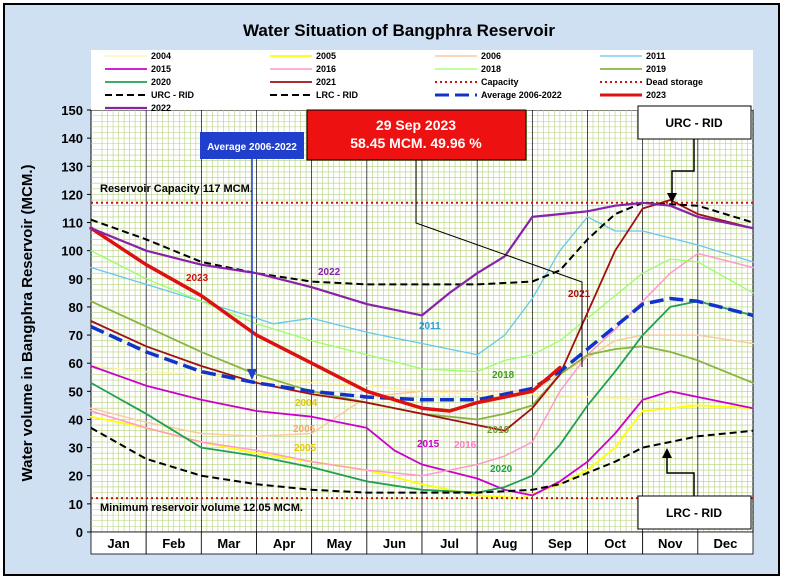  What do you see at coordinates (430, 326) in the screenshot?
I see `series-label-2011: 2011` at bounding box center [430, 326].